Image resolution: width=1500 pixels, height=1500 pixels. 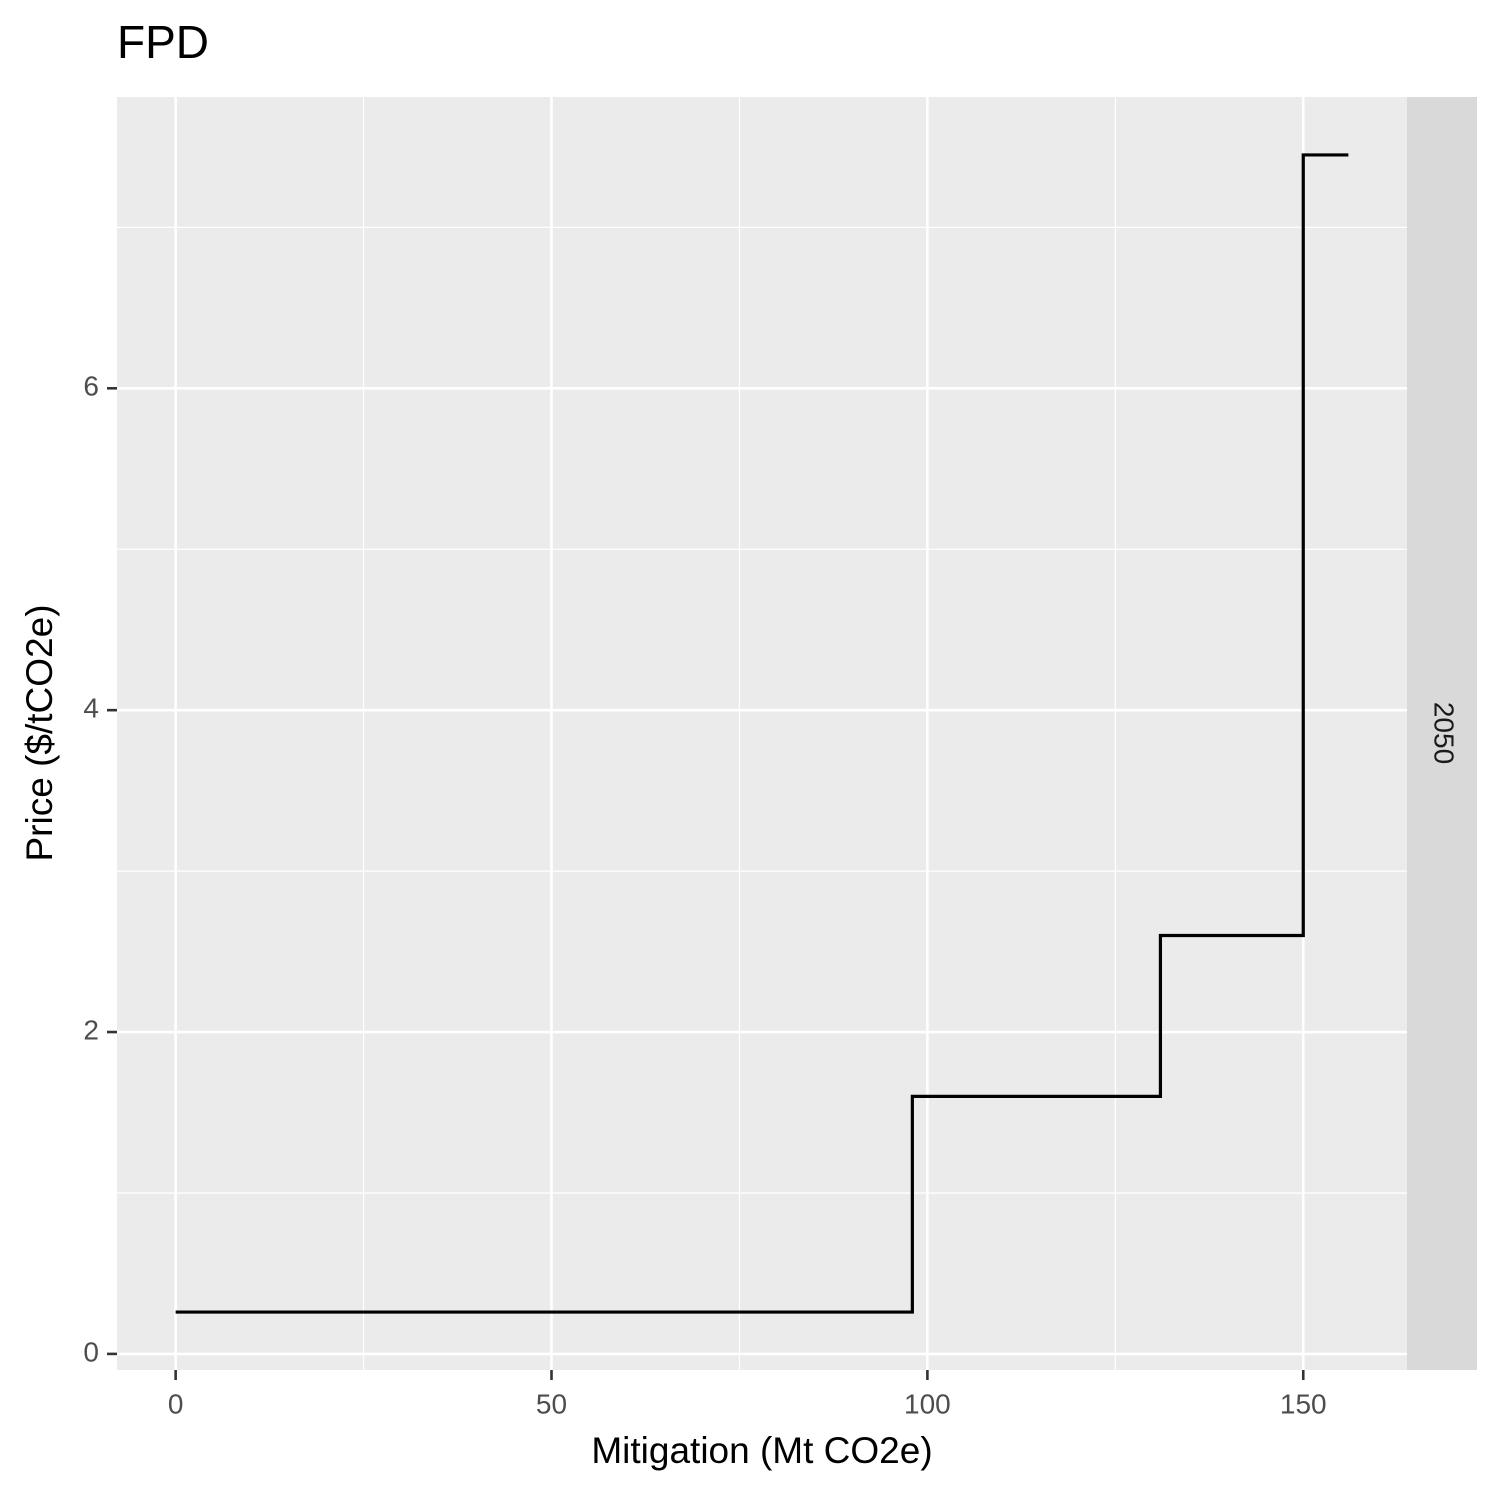 What do you see at coordinates (761, 1450) in the screenshot?
I see `x-axis-label: Mitigation (Mt CO2e)` at bounding box center [761, 1450].